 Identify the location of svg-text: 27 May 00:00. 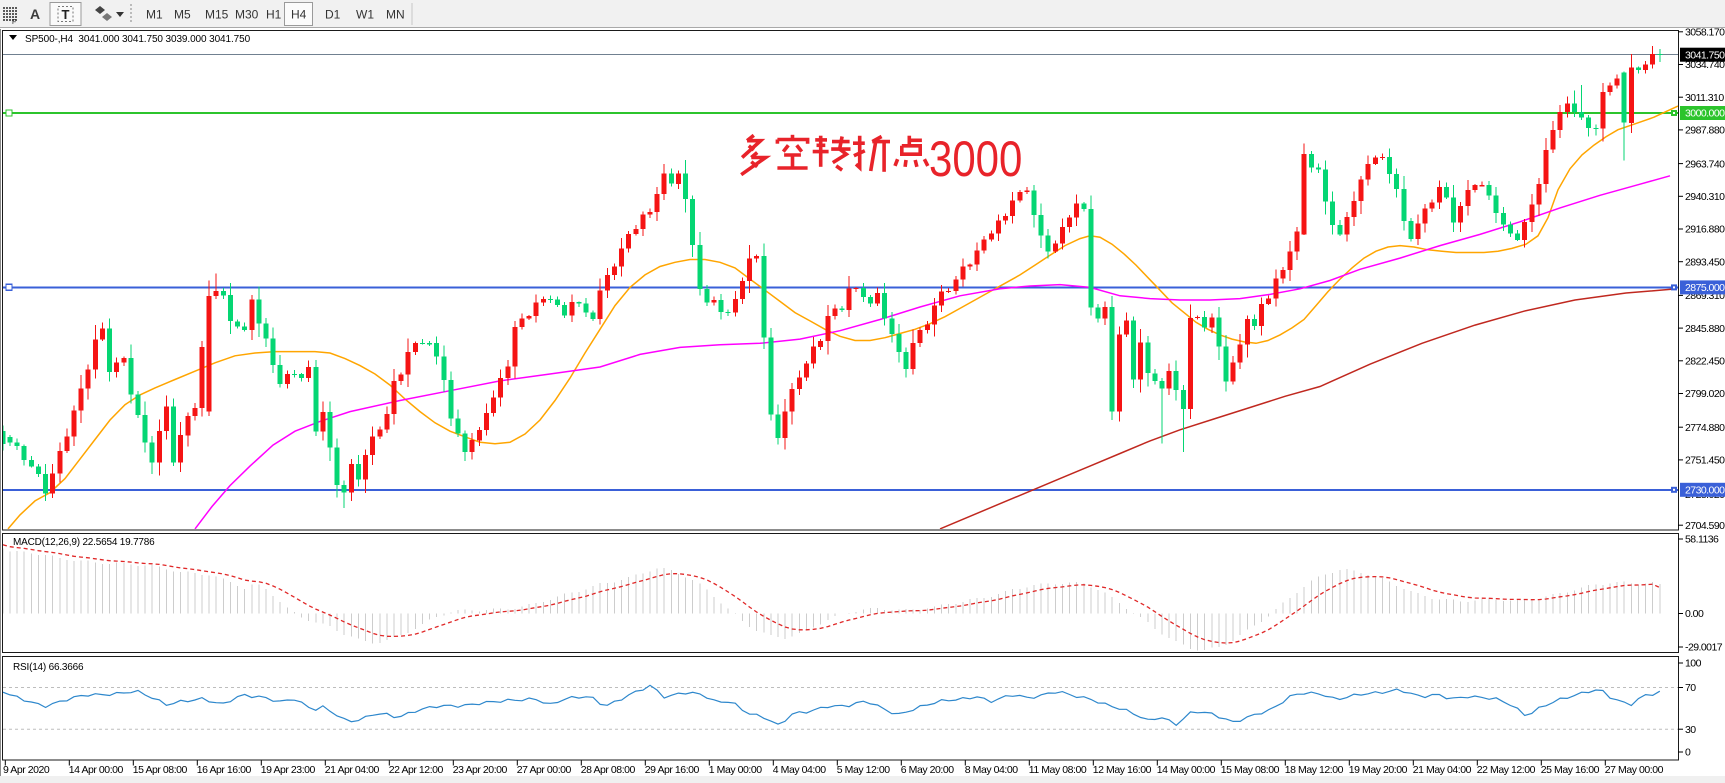
(1634, 770).